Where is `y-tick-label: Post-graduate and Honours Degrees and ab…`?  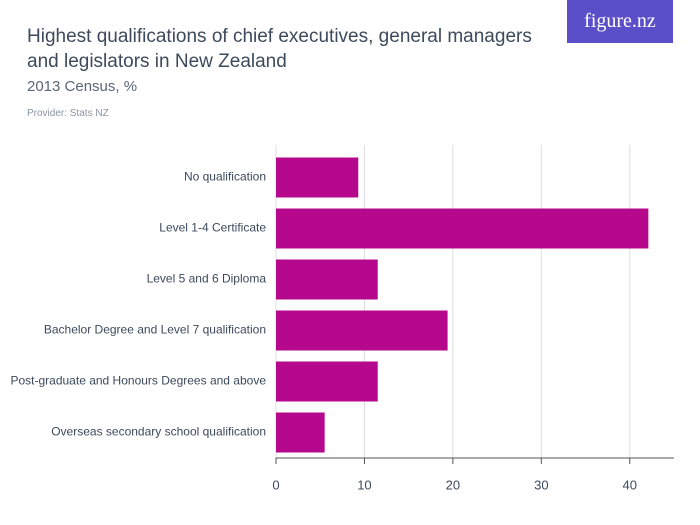
y-tick-label: Post-graduate and Honours Degrees and ab… is located at coordinates (138, 381).